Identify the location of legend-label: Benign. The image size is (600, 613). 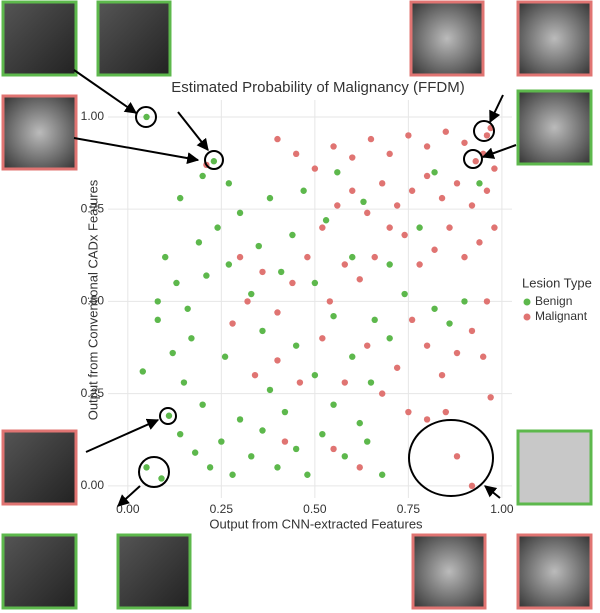
(553, 301).